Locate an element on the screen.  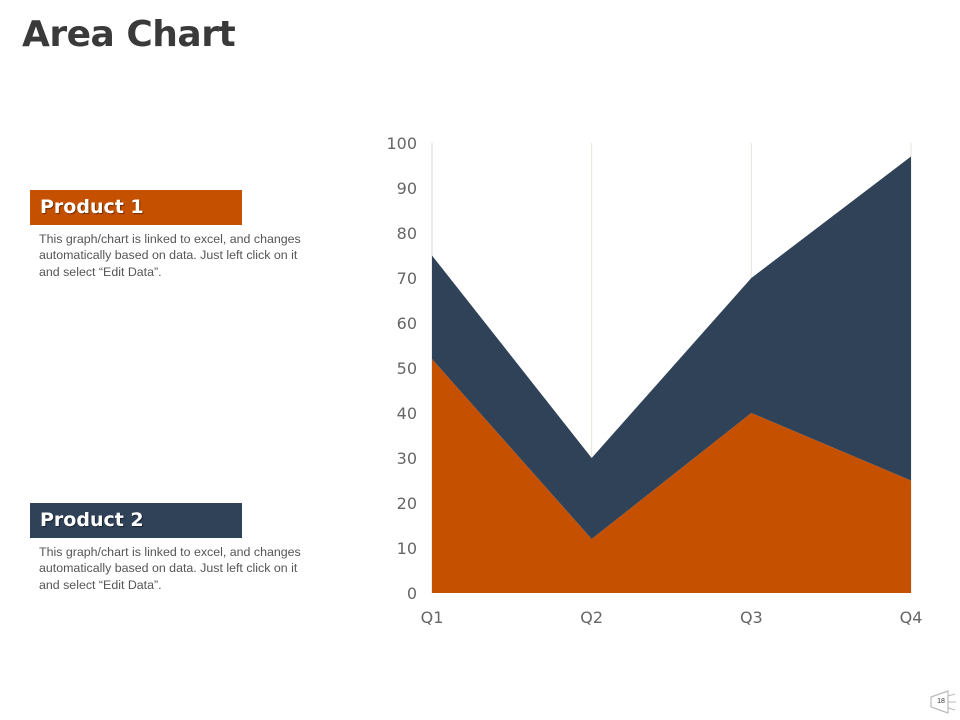
megaphone-icon is located at coordinates (943, 702).